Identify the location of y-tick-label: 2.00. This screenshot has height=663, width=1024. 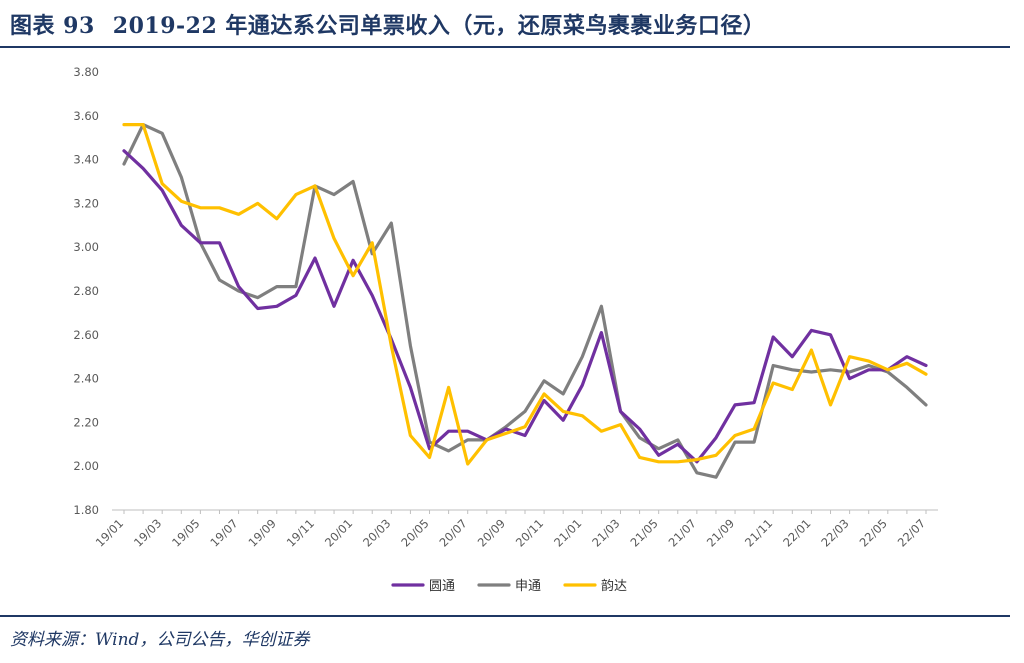
(86, 466).